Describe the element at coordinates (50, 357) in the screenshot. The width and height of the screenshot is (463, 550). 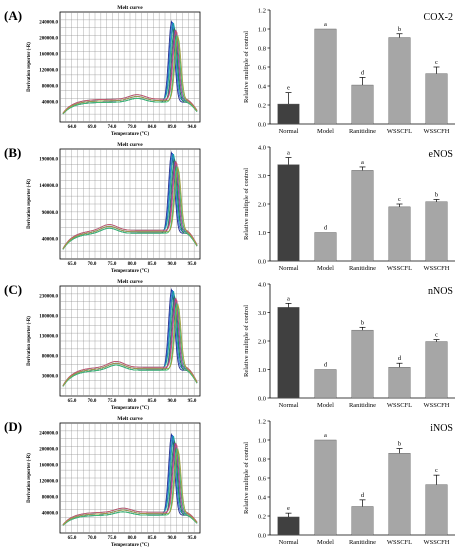
I see `melt-y-tick-label: 80000.0` at that location.